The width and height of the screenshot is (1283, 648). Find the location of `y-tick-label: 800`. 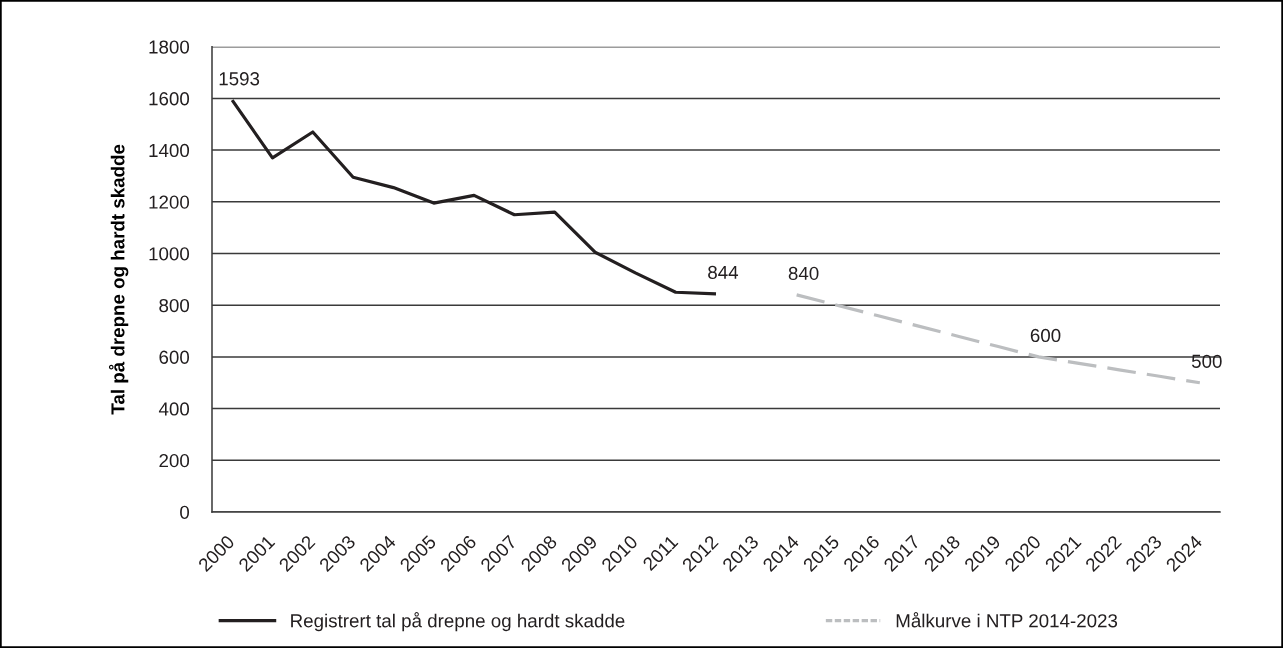

y-tick-label: 800 is located at coordinates (174, 305).